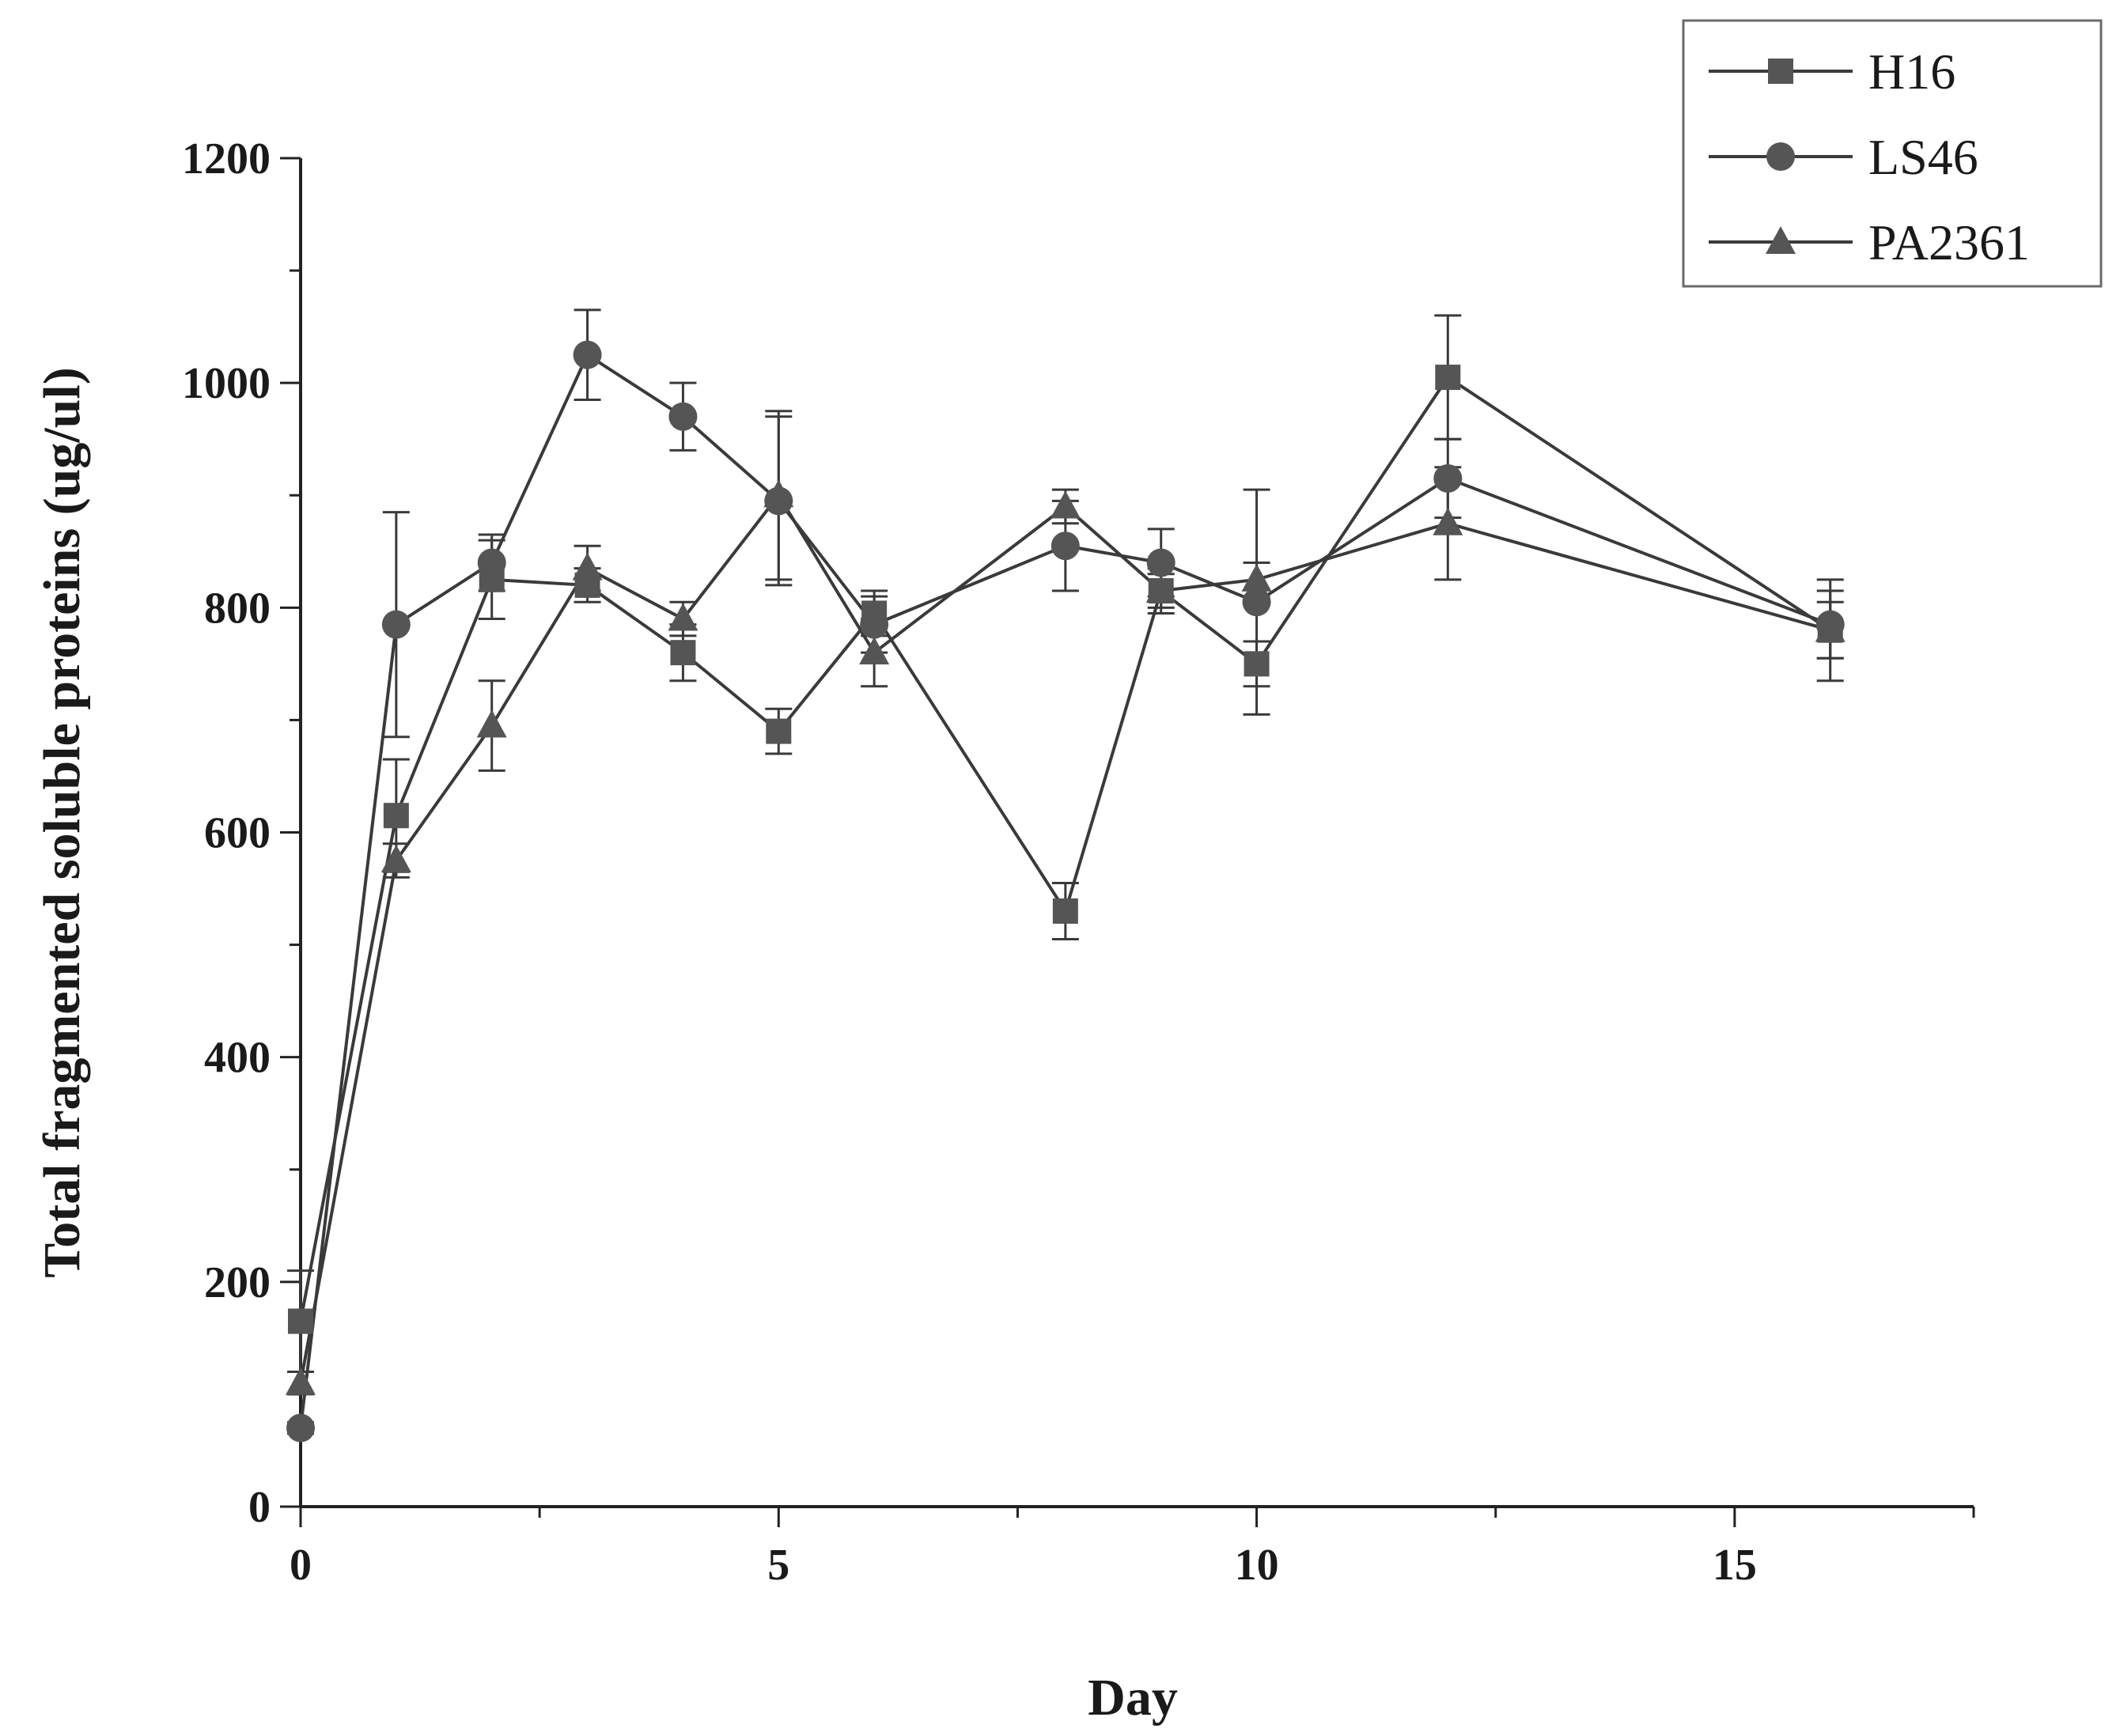 Image resolution: width=2120 pixels, height=1736 pixels. Describe the element at coordinates (1923, 157) in the screenshot. I see `legend-label-ls46: LS46` at that location.